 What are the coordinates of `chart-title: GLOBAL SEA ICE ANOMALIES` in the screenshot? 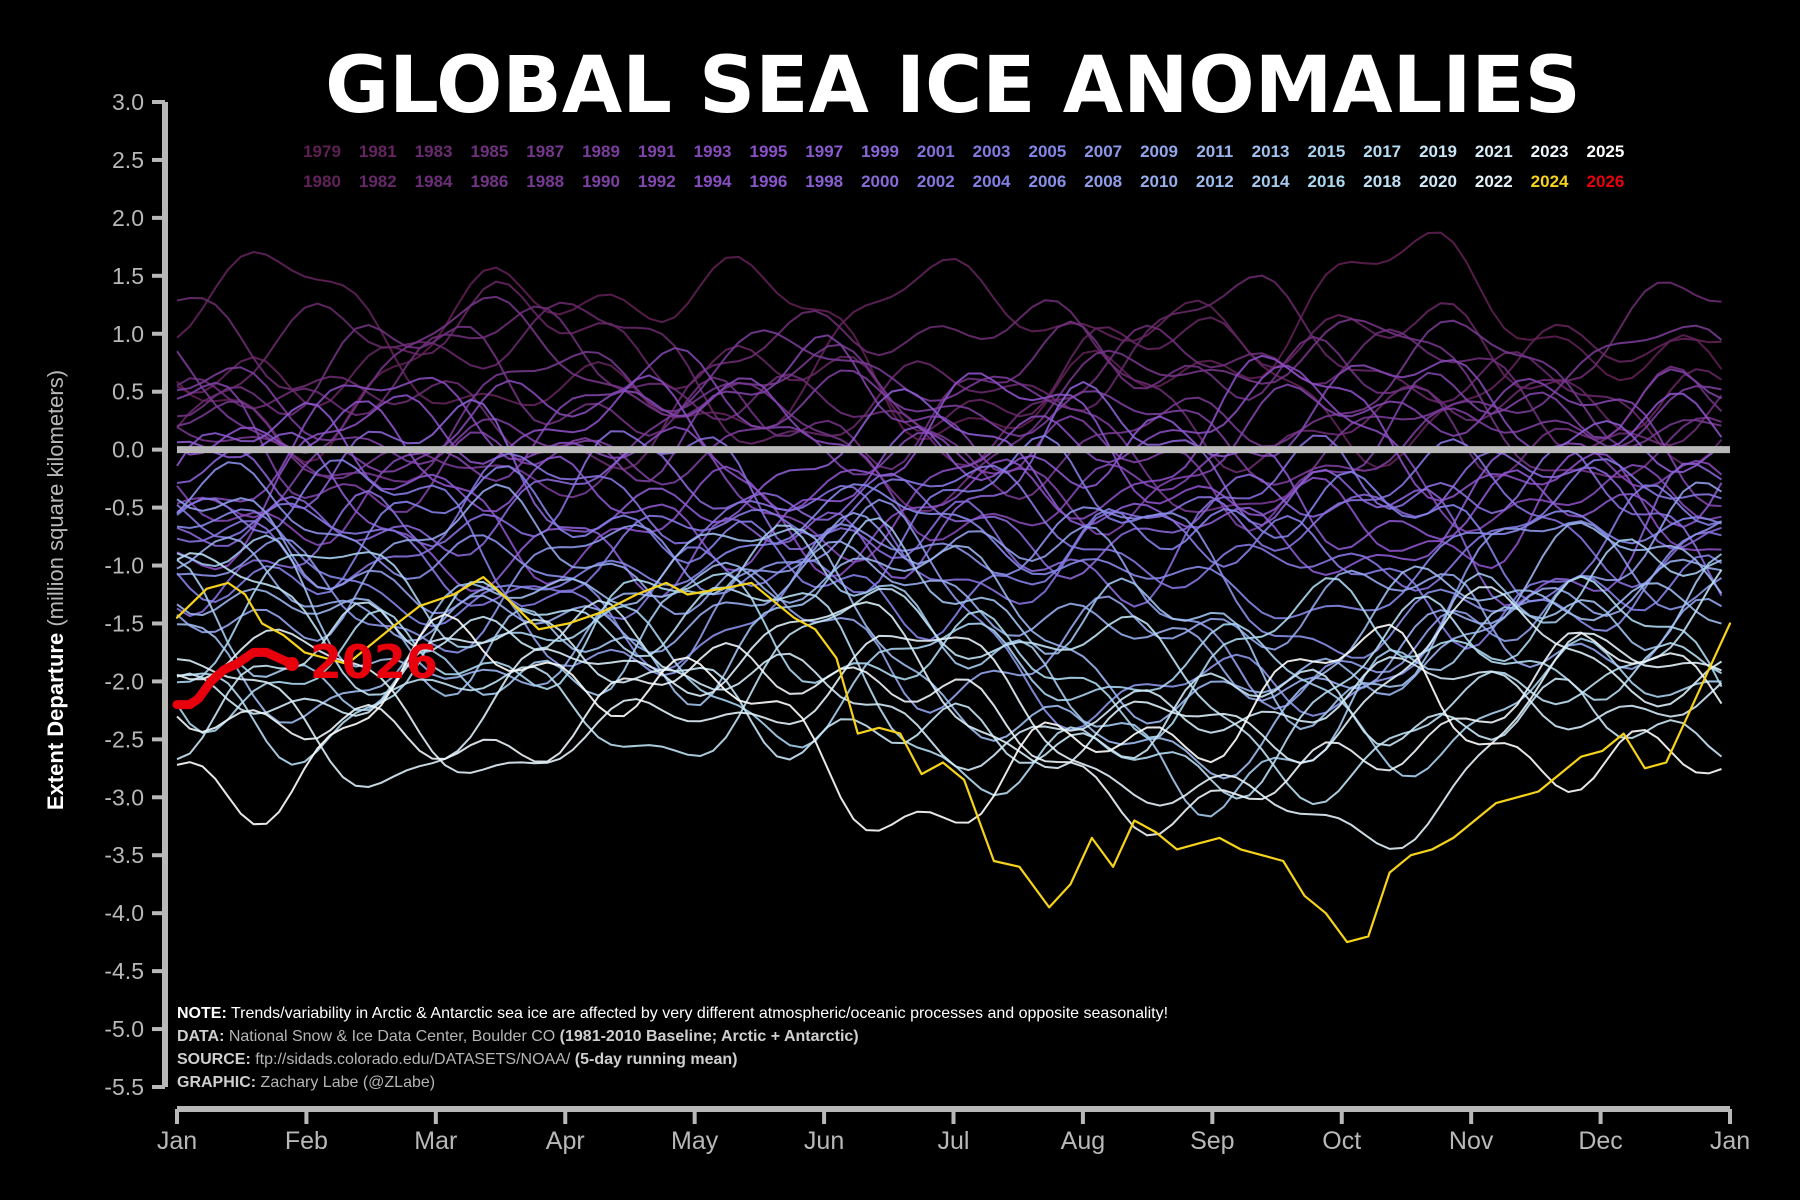 It's located at (953, 86).